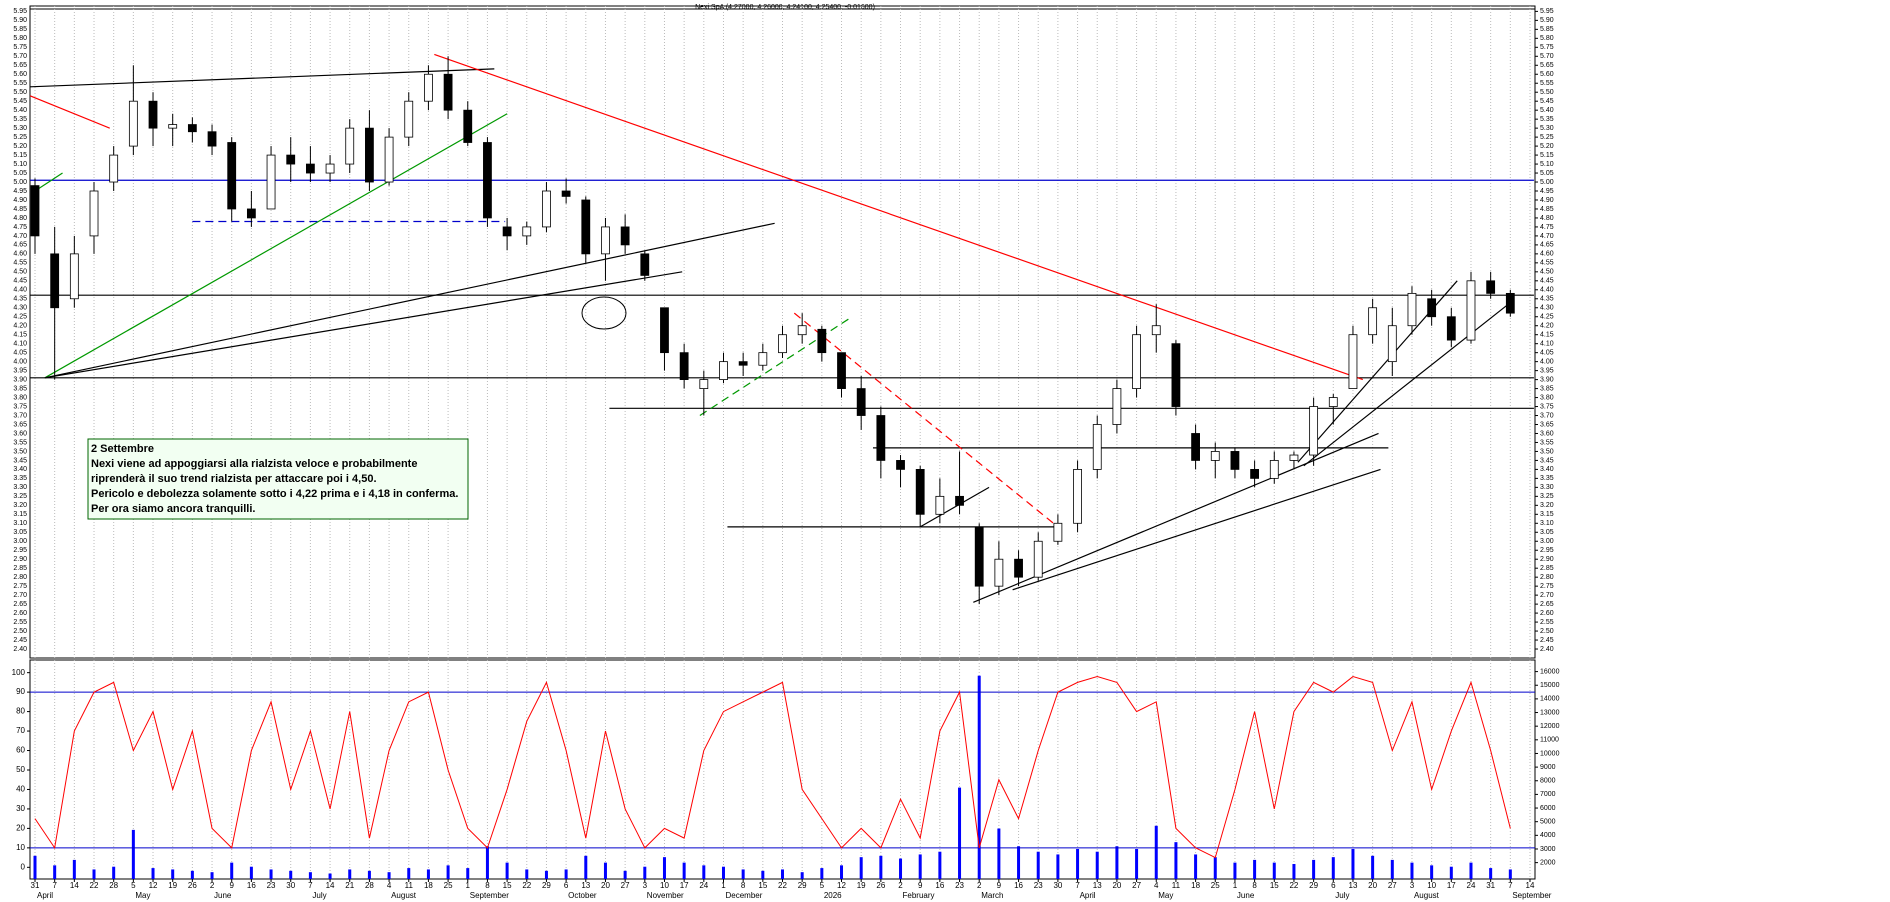 The width and height of the screenshot is (1890, 902). I want to click on y-tick-label: 2.65, so click(1547, 604).